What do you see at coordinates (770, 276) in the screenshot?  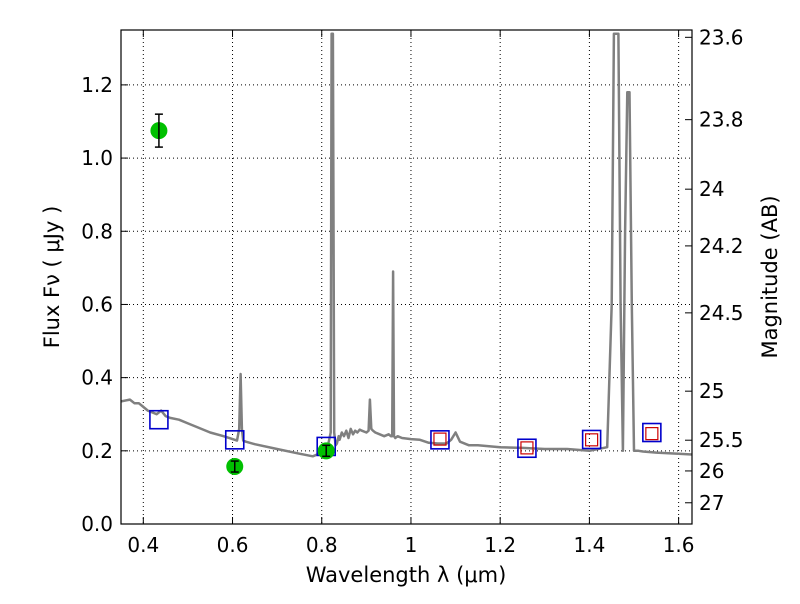 I see `right-axis-title: Magnitude (AB)` at bounding box center [770, 276].